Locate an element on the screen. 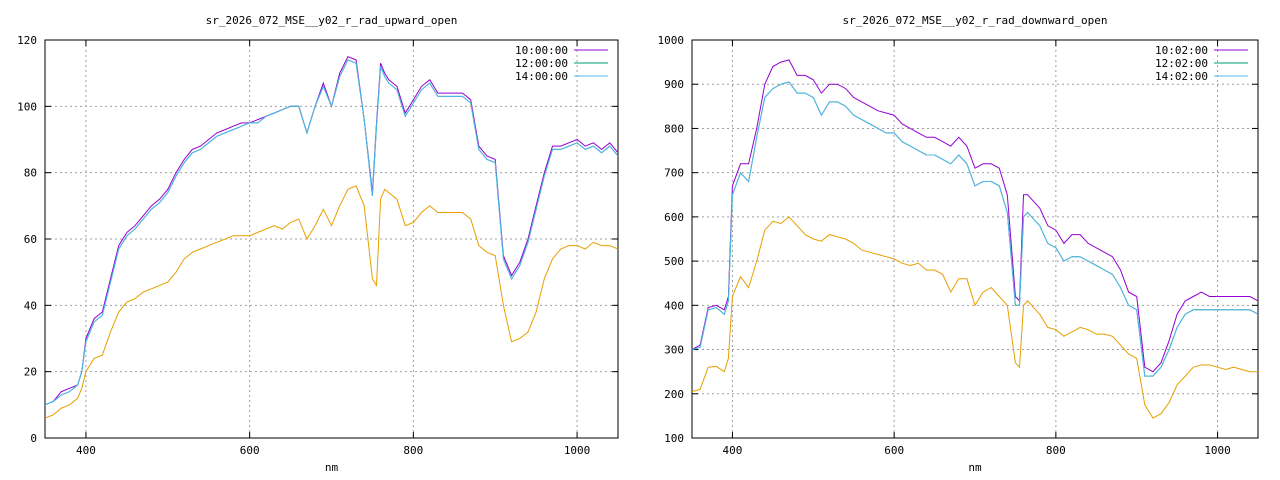 The width and height of the screenshot is (1280, 480). legend-label: 10:00:00 is located at coordinates (541, 50).